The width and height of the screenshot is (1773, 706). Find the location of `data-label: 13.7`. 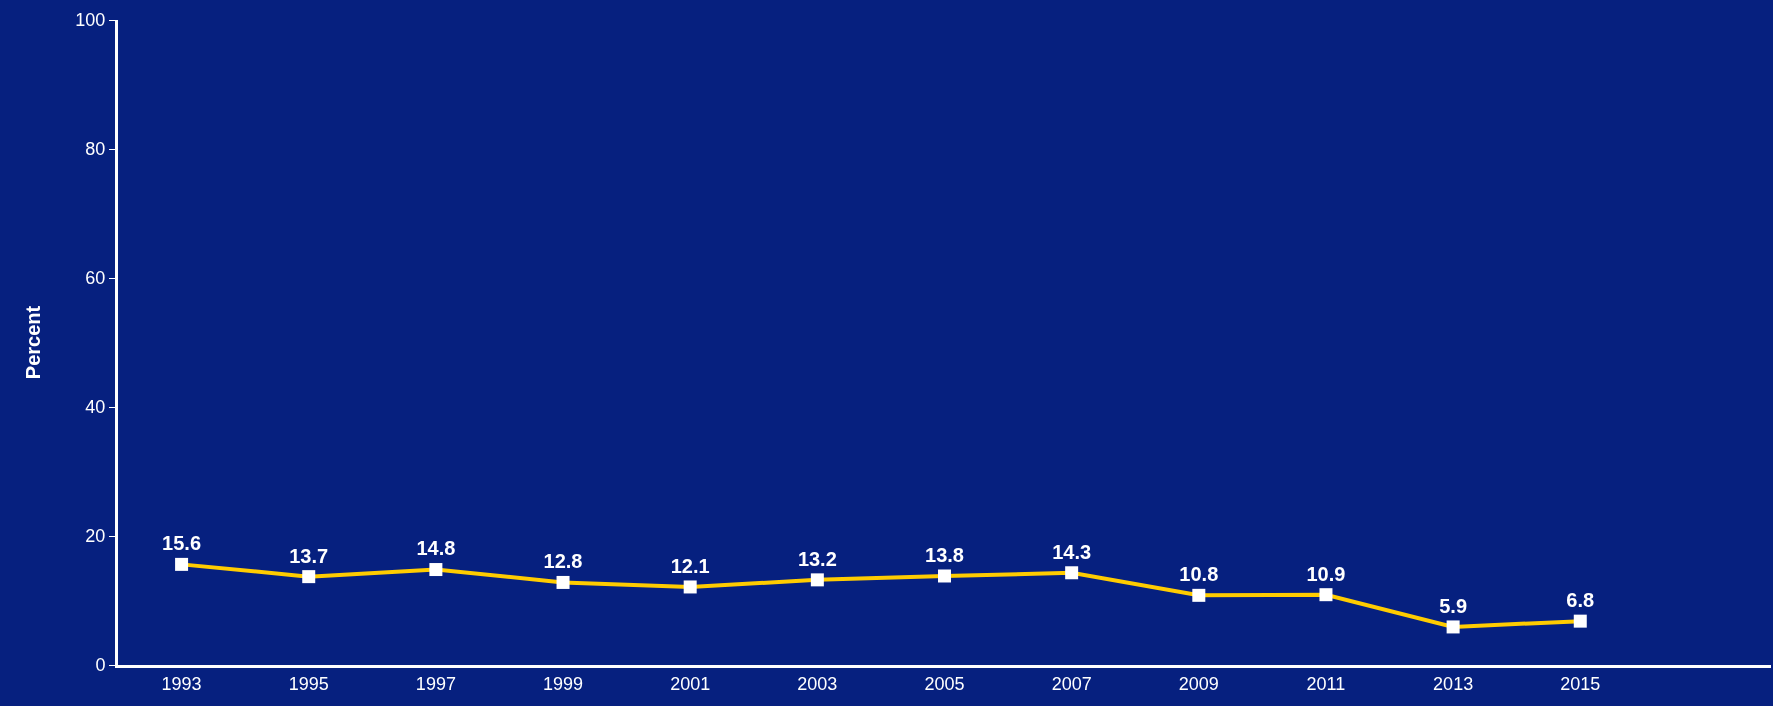

data-label: 13.7 is located at coordinates (309, 555).